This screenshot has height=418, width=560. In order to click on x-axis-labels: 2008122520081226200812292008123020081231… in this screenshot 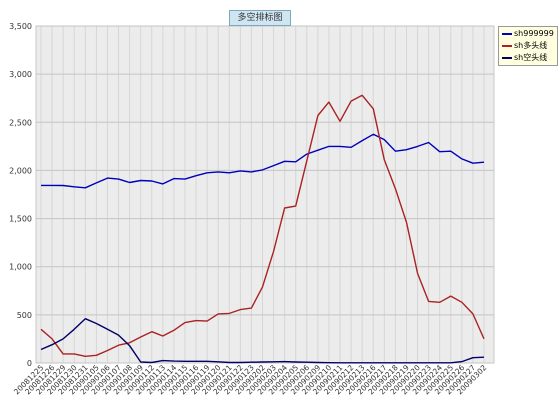, I will do `click(250, 380)`.